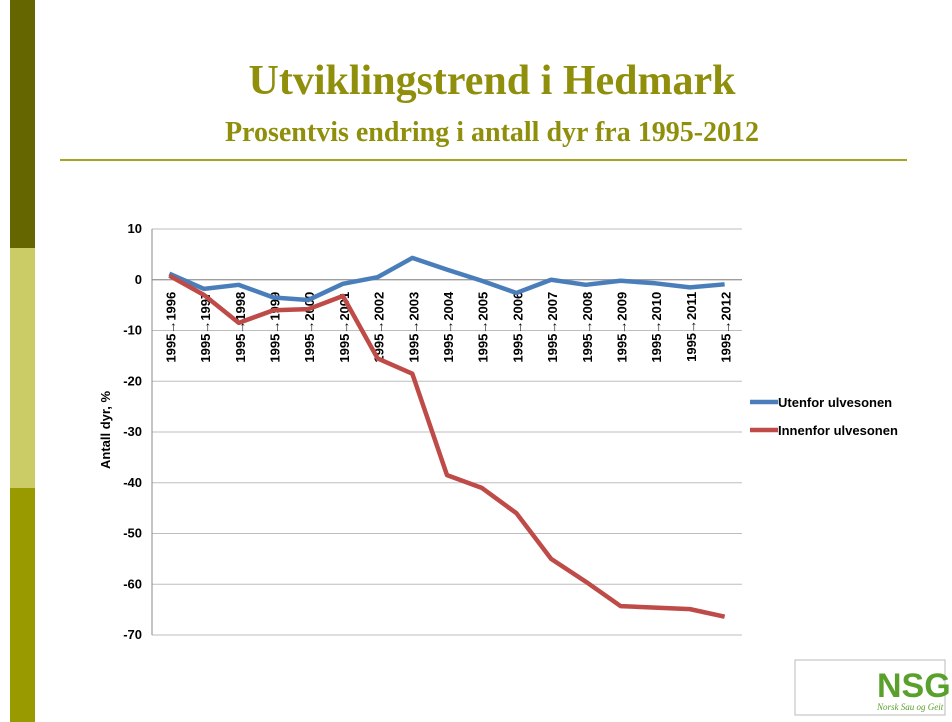 The width and height of the screenshot is (952, 722). Describe the element at coordinates (105, 430) in the screenshot. I see `y-axis-label: Antall dyr, %` at that location.